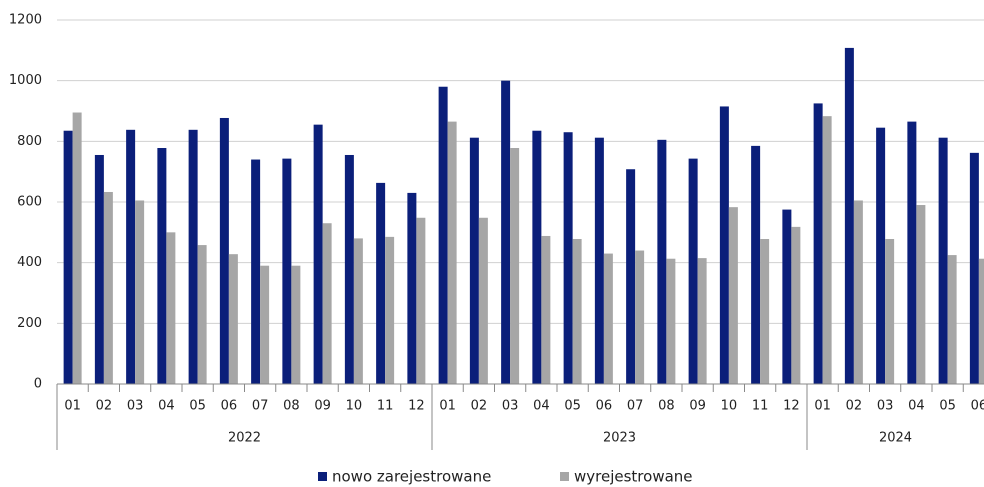  Describe the element at coordinates (25, 20) in the screenshot. I see `y-tick-label: 1200` at that location.